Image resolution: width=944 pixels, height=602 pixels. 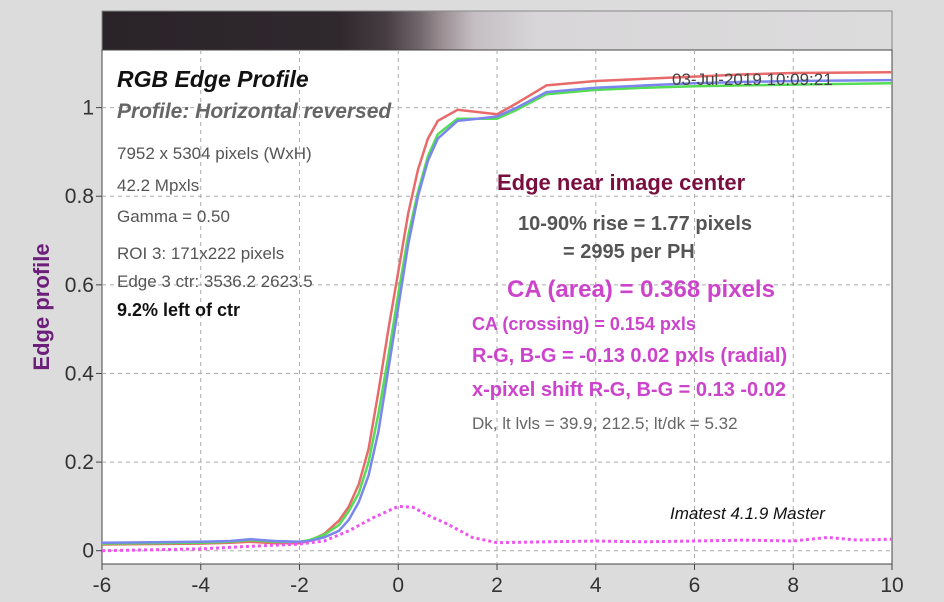 I want to click on info-gamma: Gamma = 0.50, so click(x=173, y=216).